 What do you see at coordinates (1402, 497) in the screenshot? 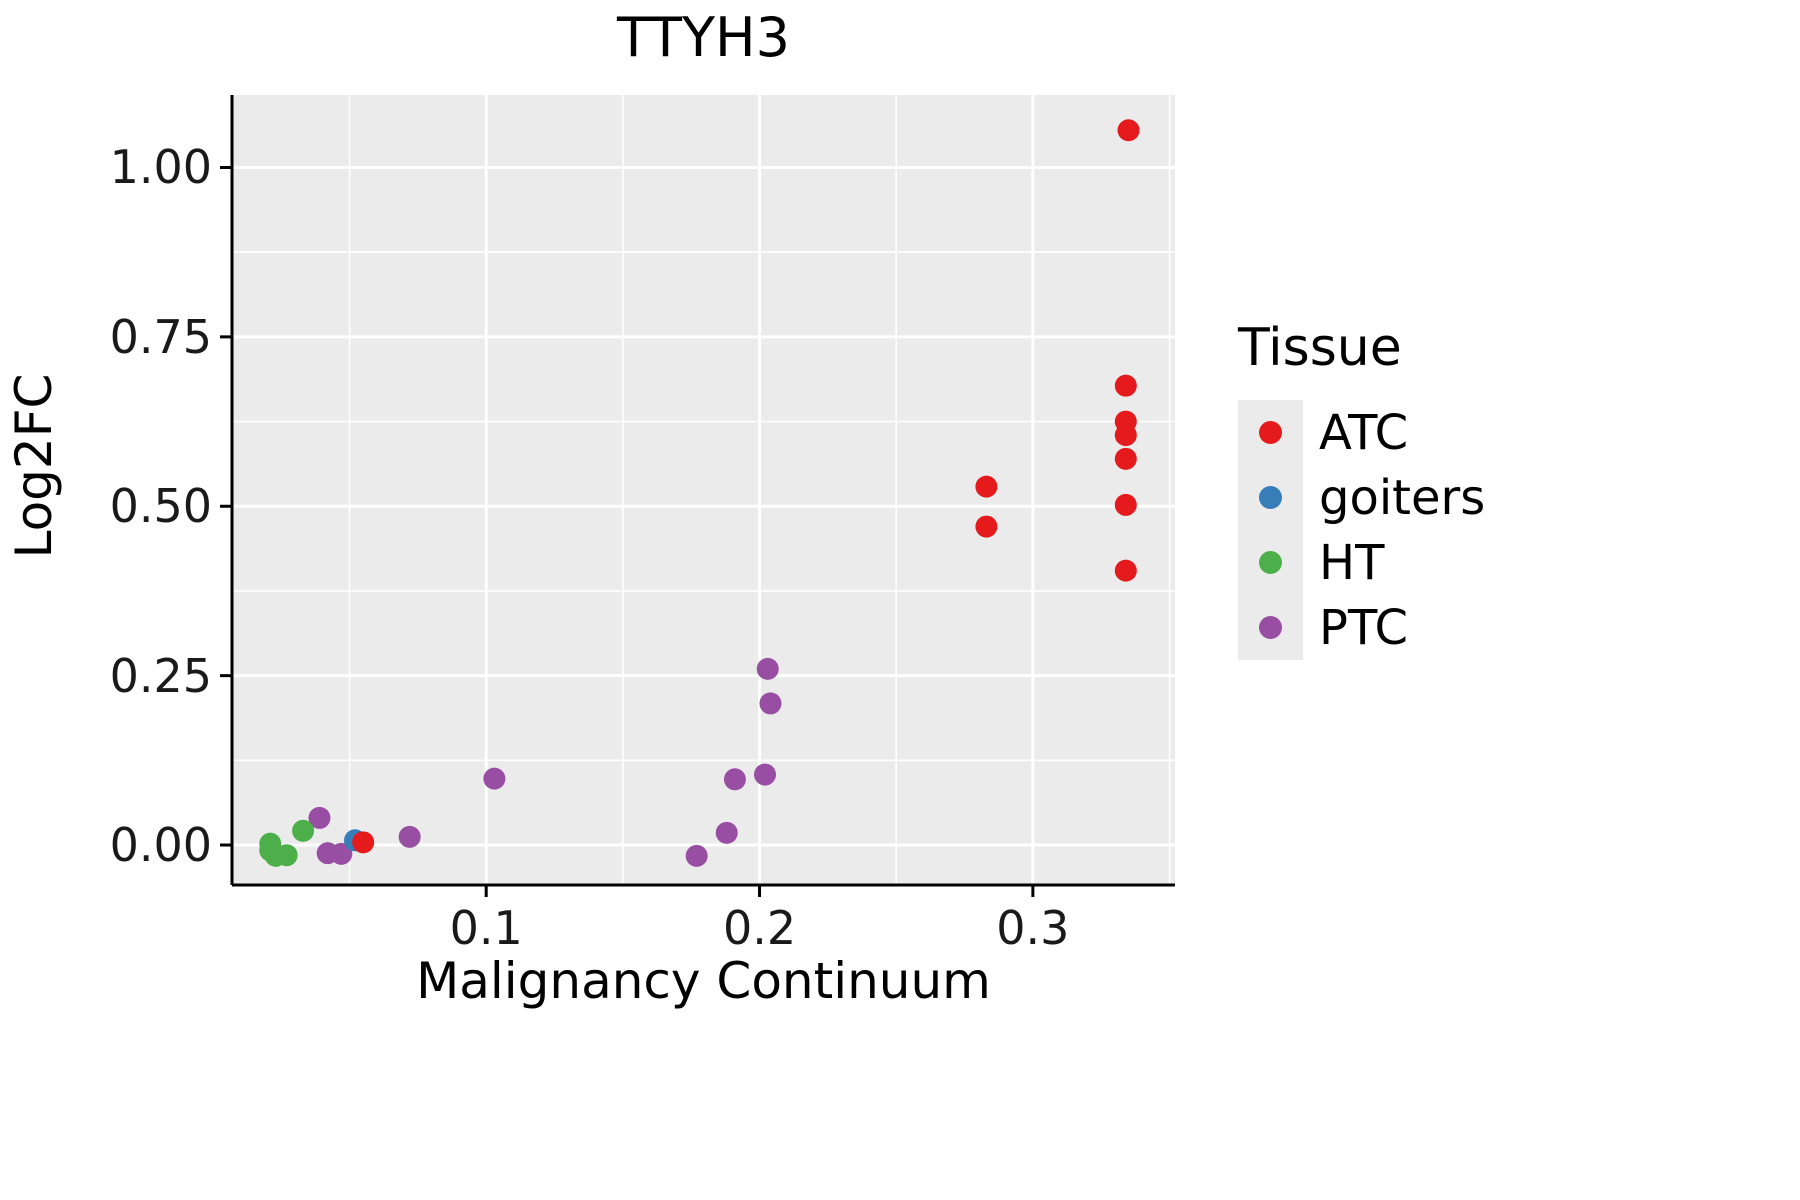
I see `legend-label-goiters: goiters` at bounding box center [1402, 497].